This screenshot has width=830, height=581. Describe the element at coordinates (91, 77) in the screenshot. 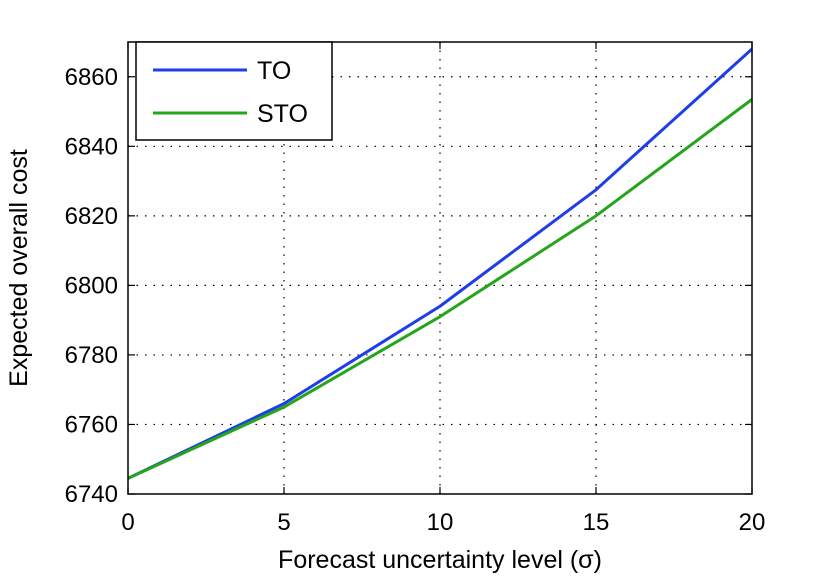

I see `y-tick-label: 6860` at that location.